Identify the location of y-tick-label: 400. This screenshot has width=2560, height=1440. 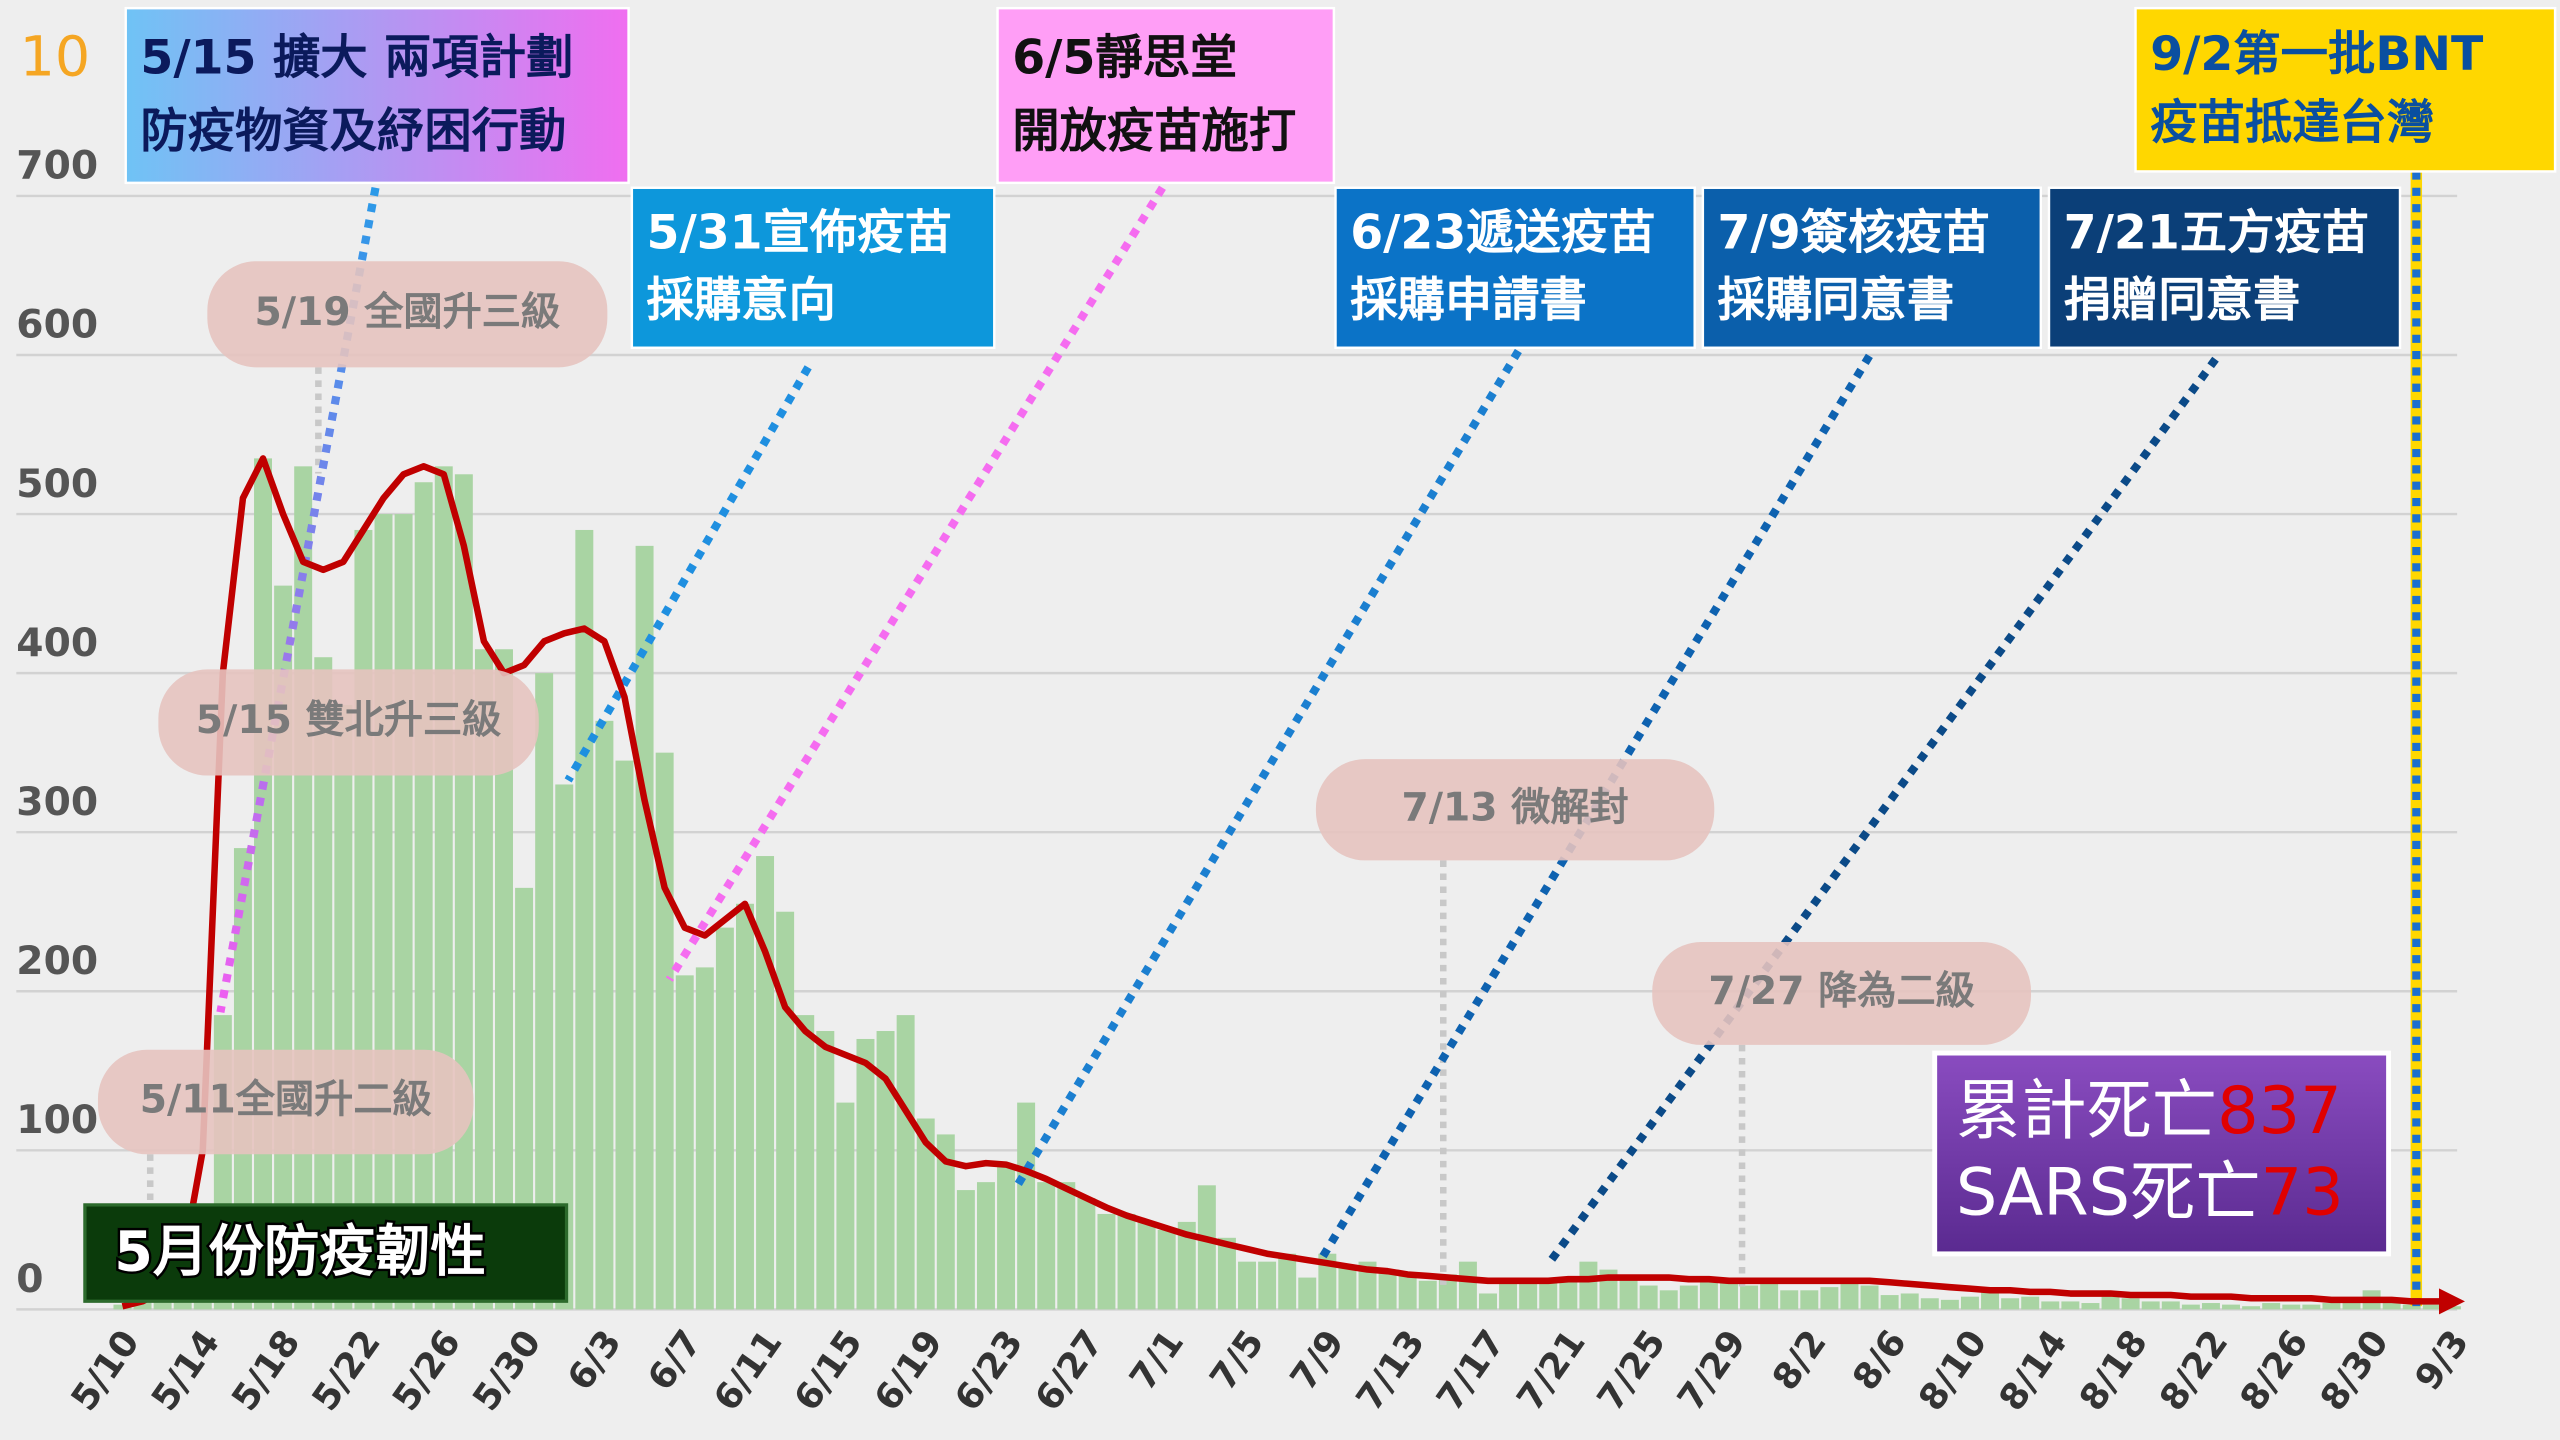
(57, 643).